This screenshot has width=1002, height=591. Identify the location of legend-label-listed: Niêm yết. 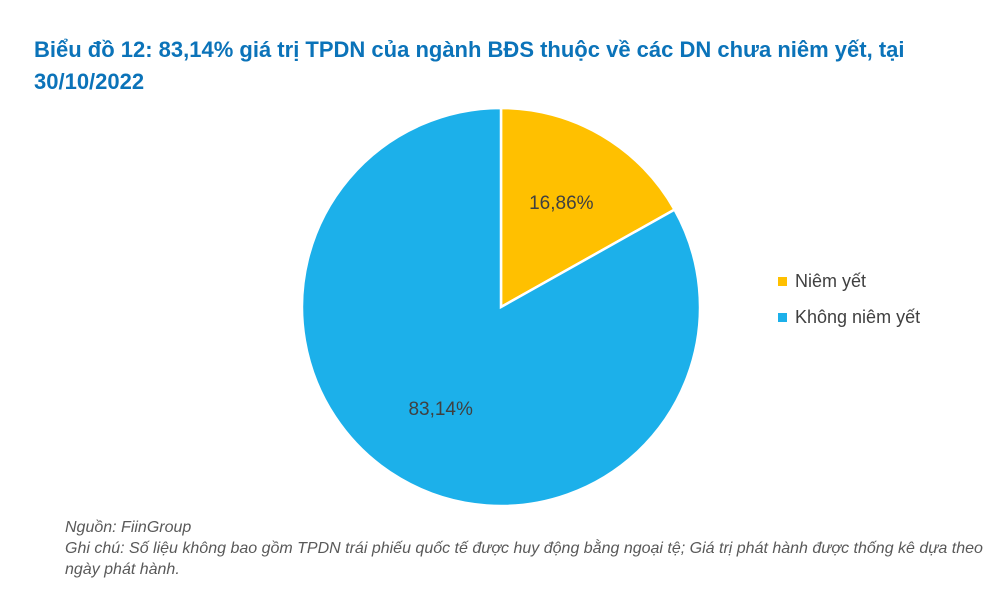
(831, 280).